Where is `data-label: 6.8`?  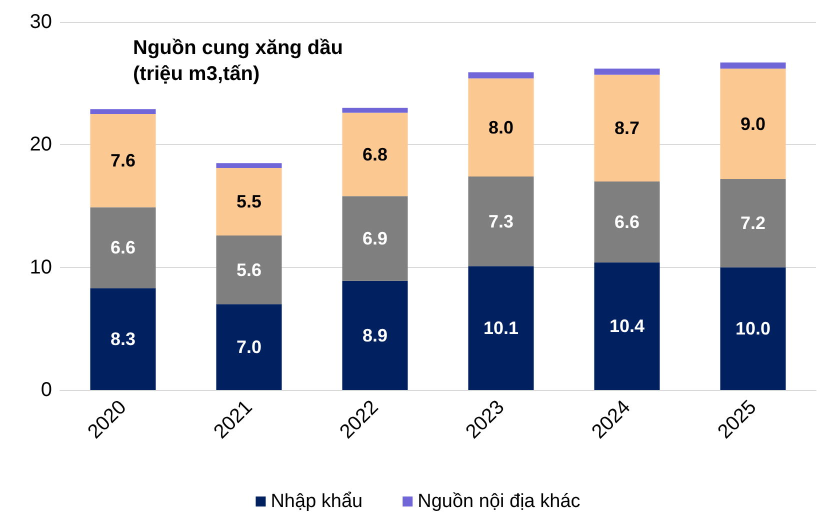
data-label: 6.8 is located at coordinates (375, 154).